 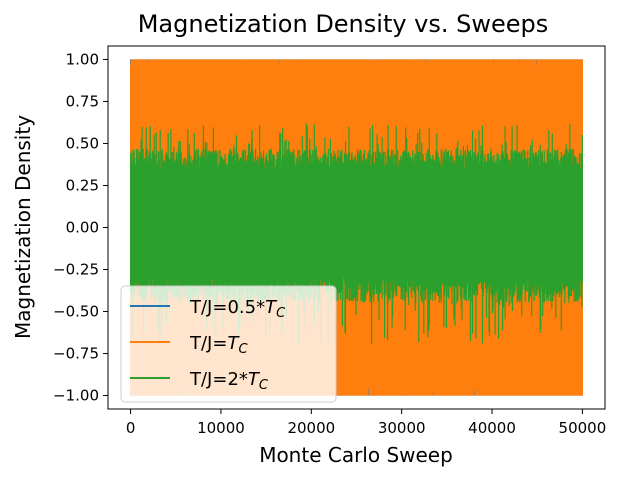 What do you see at coordinates (218, 345) in the screenshot?
I see `legend-label: T/J=TC` at bounding box center [218, 345].